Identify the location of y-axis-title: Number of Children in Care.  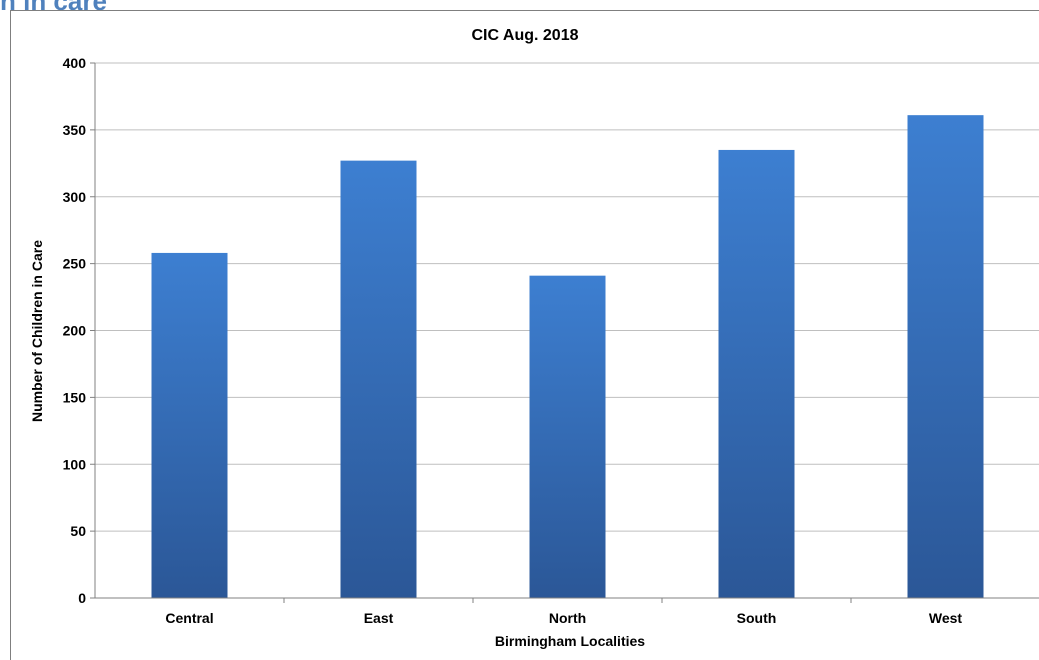
(37, 331).